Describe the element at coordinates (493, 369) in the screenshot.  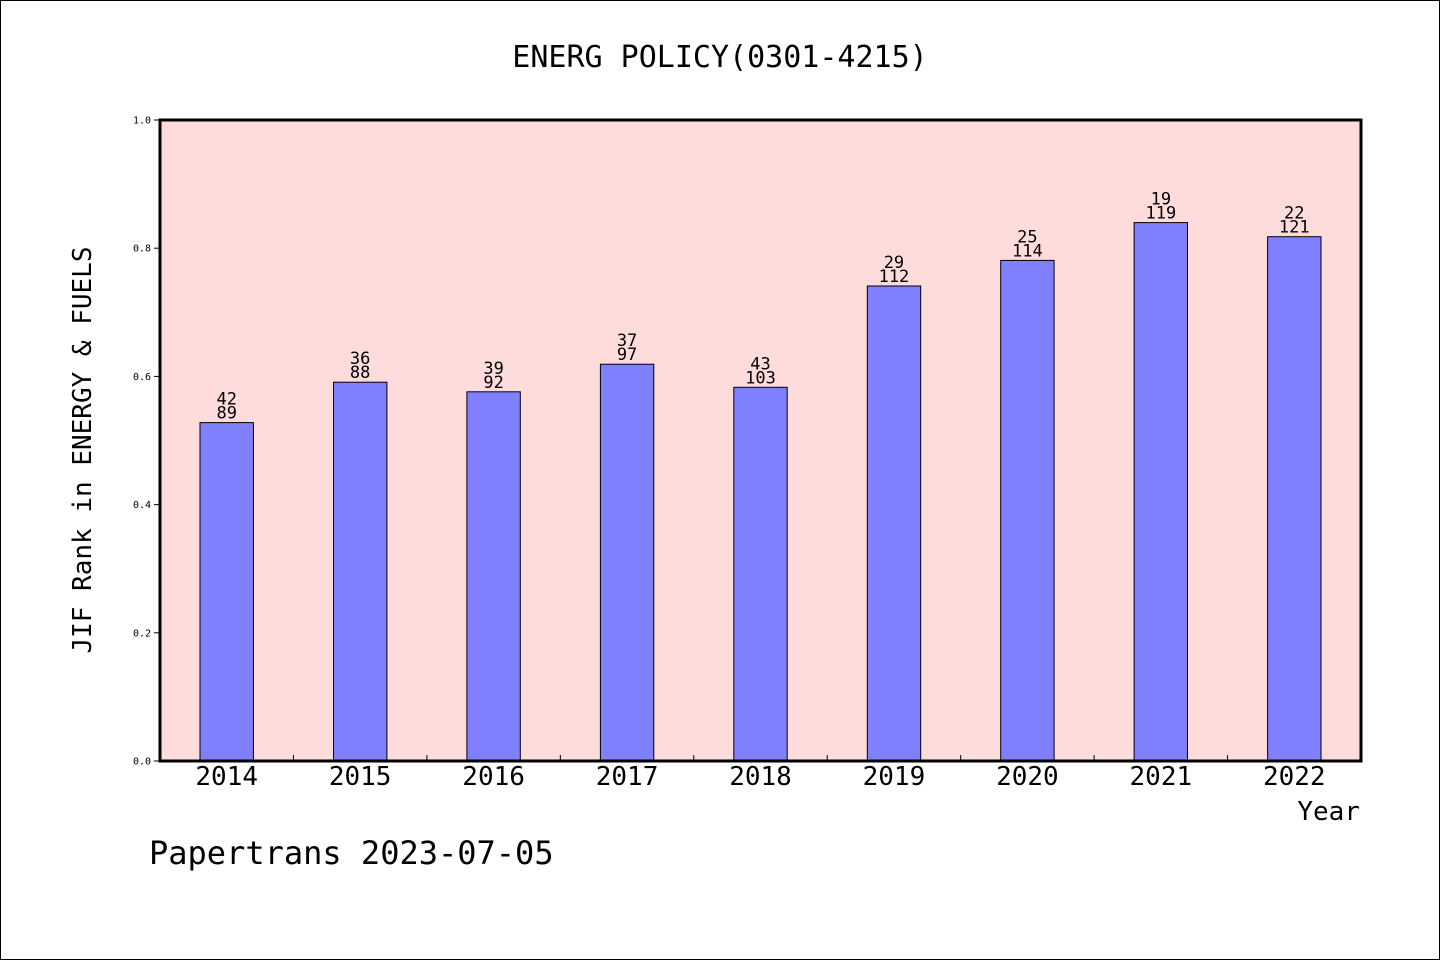
I see `bar-rank-label: 39` at that location.